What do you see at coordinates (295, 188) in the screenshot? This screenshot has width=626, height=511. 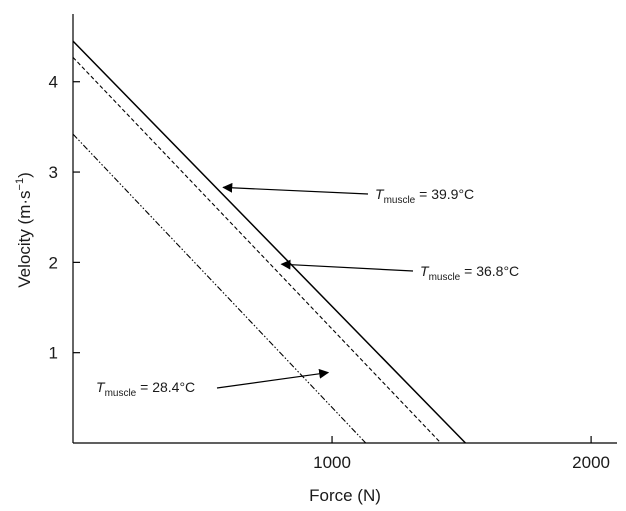 I see `annotation-39-9-arrow` at bounding box center [295, 188].